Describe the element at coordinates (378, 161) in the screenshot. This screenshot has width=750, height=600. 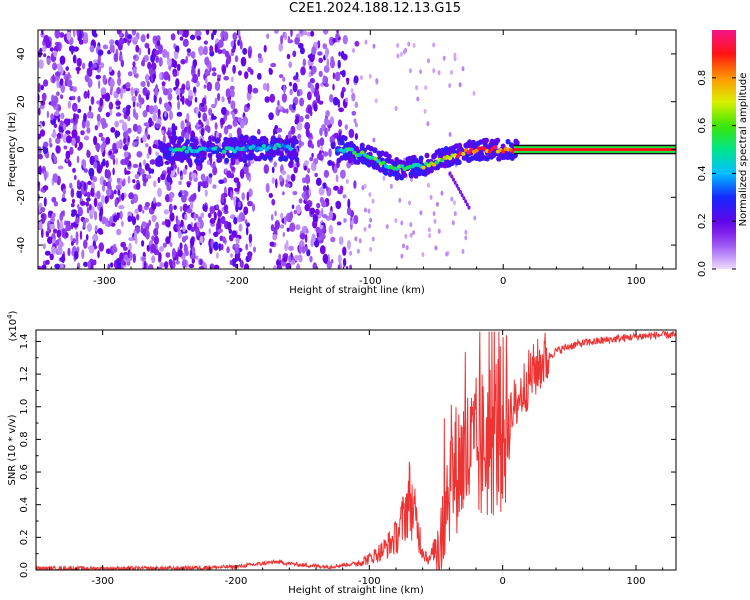
I see `signal-core` at that location.